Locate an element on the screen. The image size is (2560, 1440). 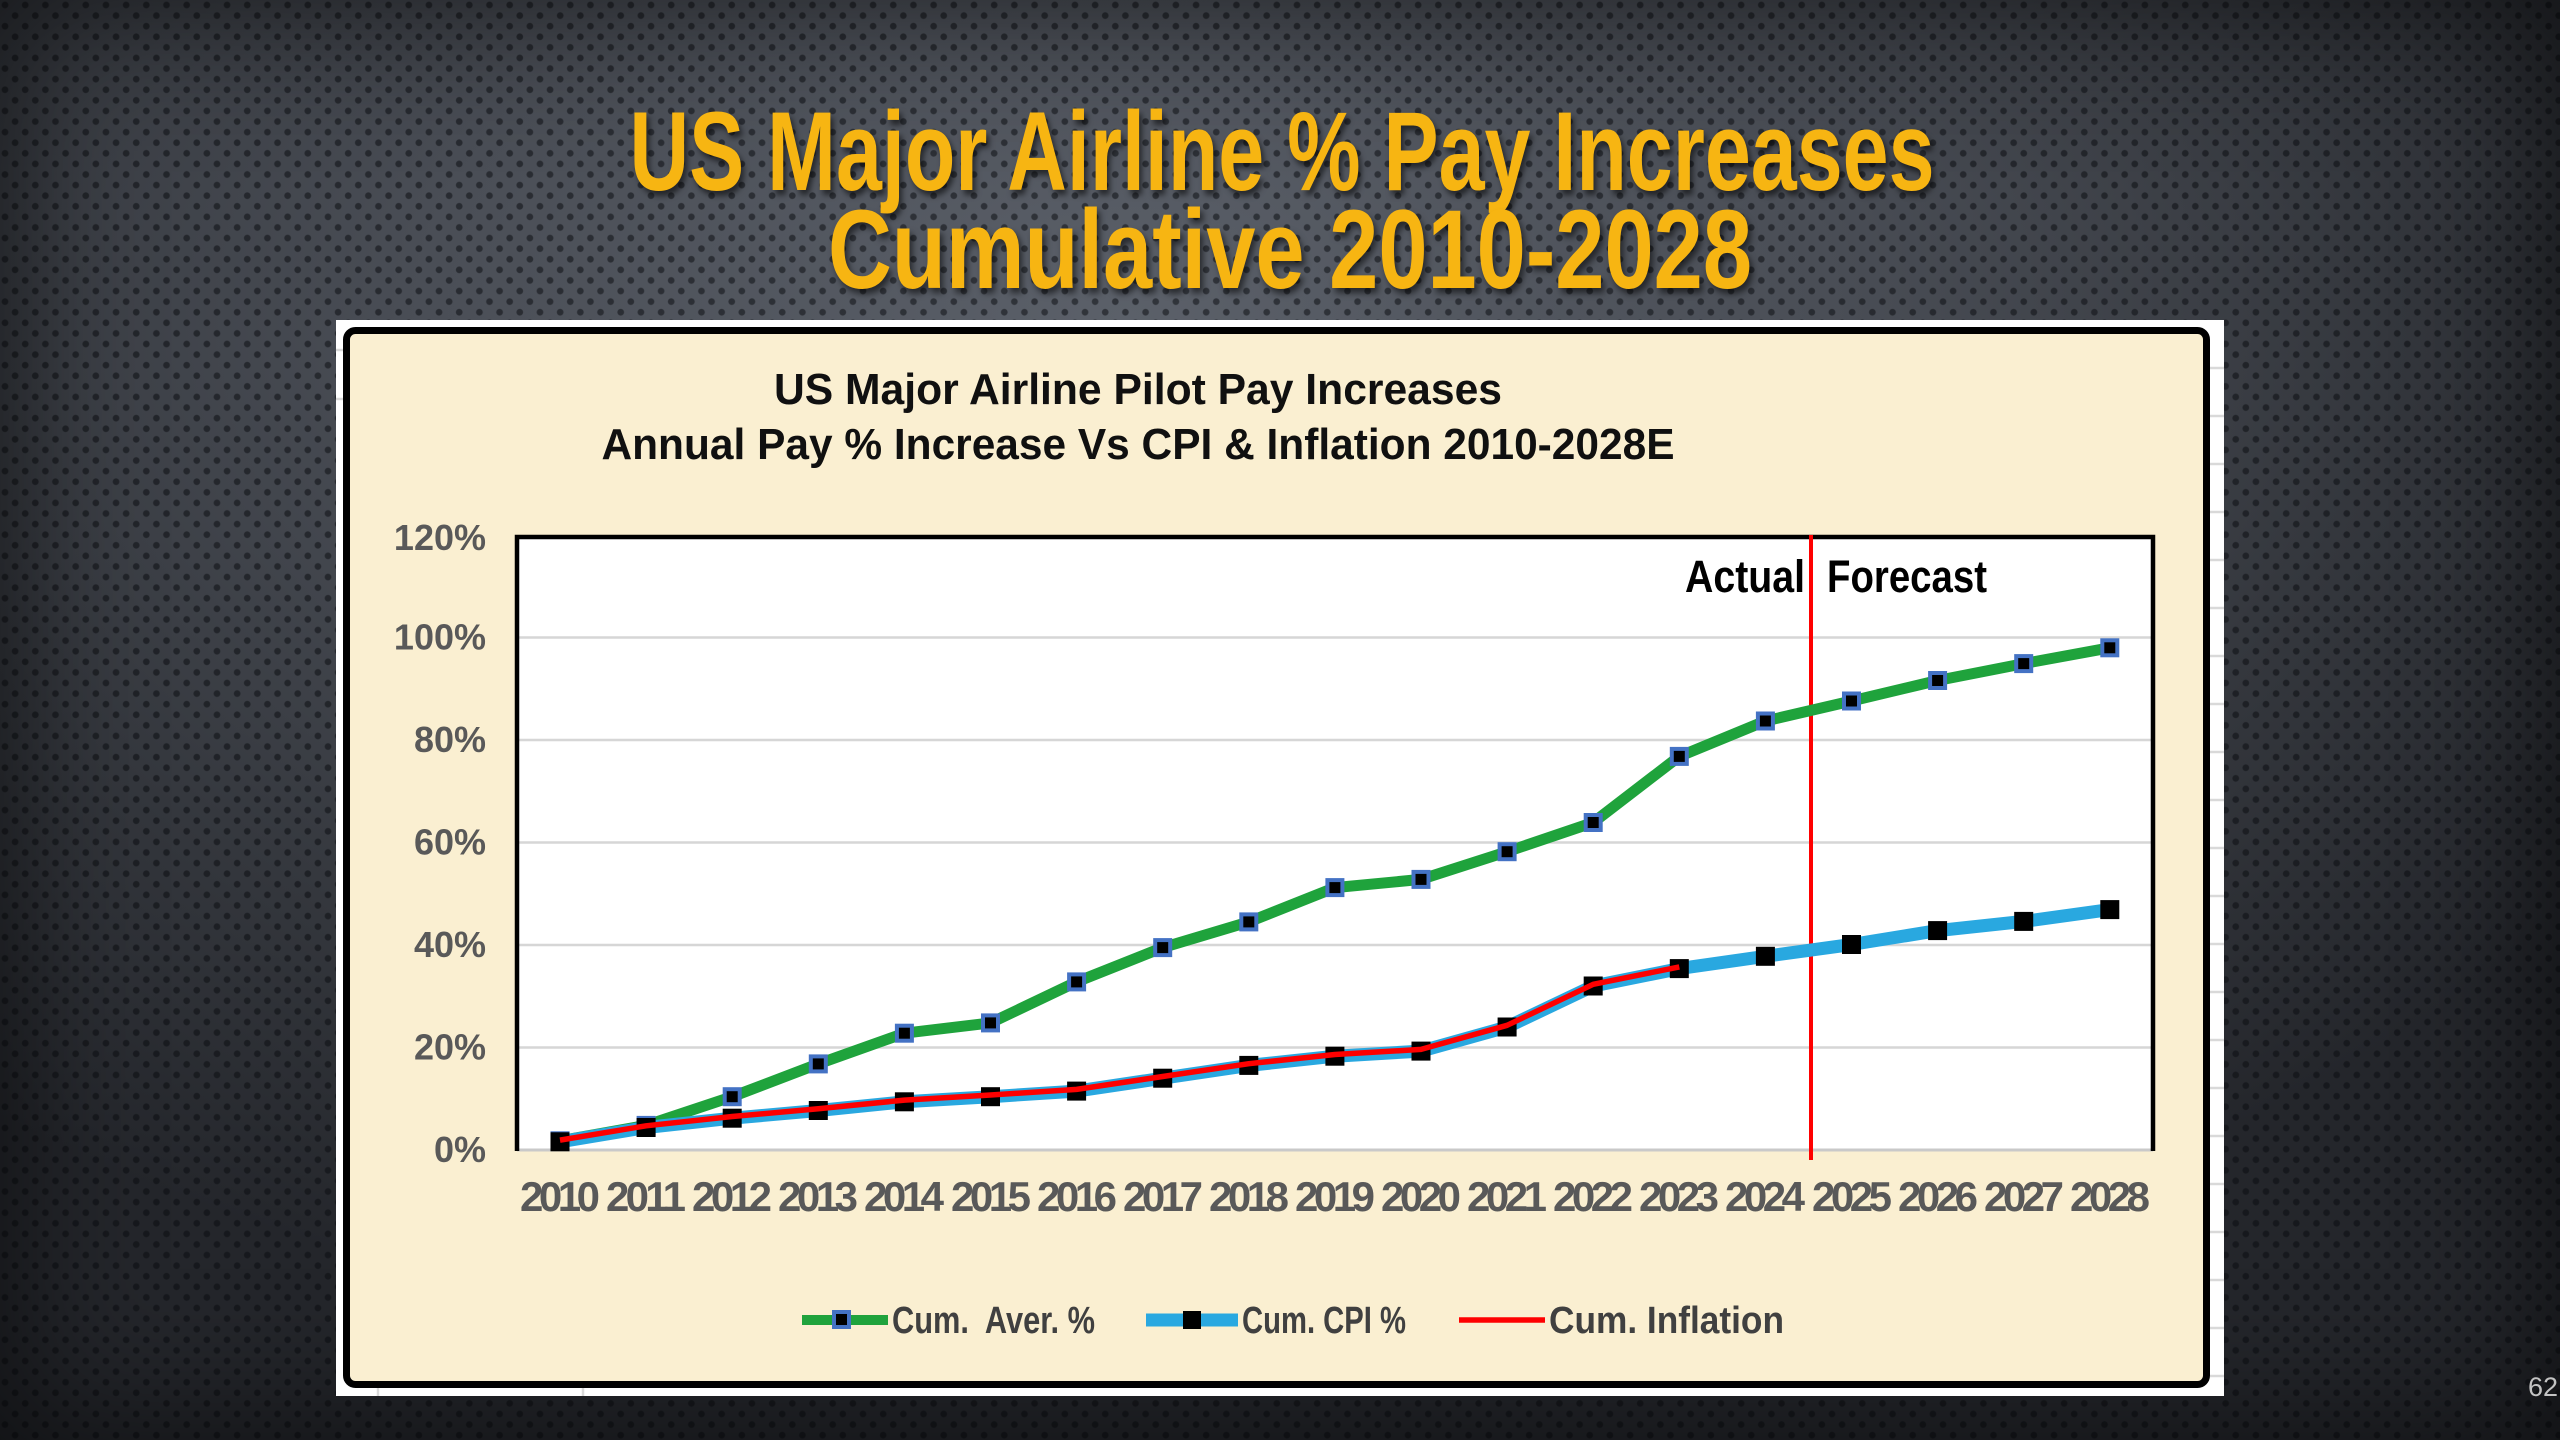
svg-text: 60% is located at coordinates (450, 842).